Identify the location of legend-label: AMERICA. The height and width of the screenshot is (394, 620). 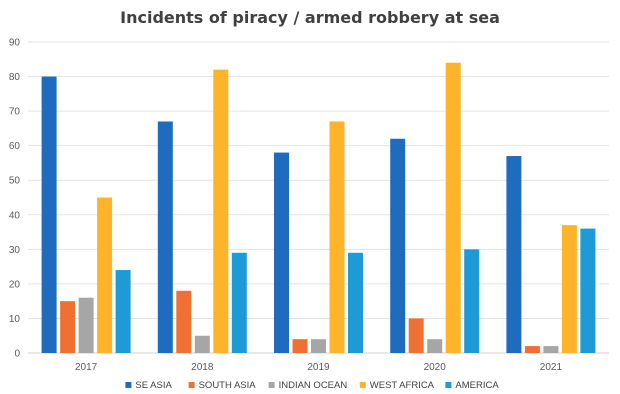
(477, 385).